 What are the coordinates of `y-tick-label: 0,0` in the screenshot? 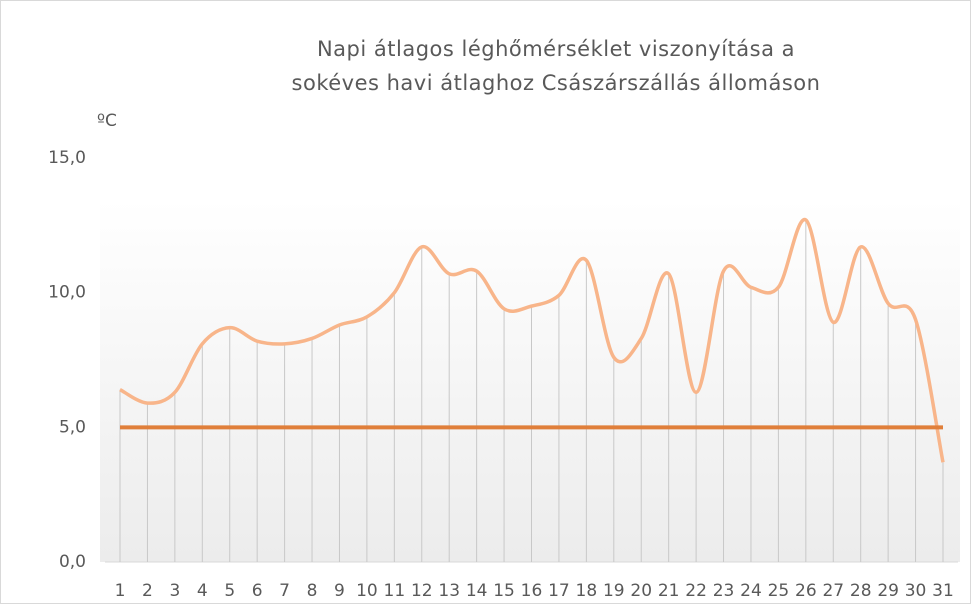 It's located at (72, 562).